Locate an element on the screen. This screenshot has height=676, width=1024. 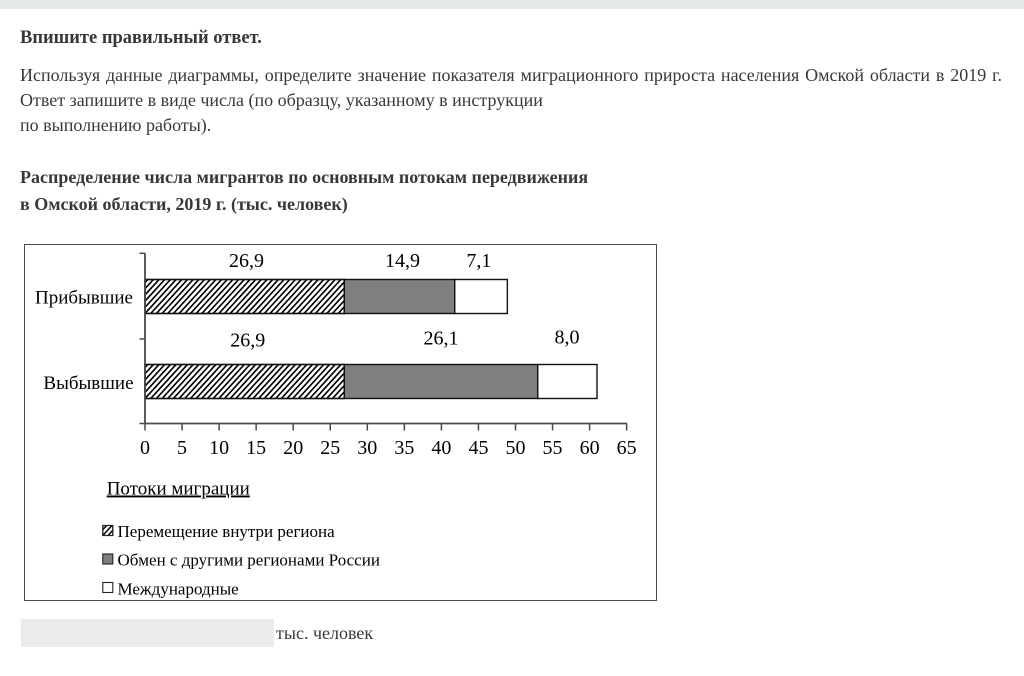
svg-text:Обмен с другими регионами Росс: Обмен с другими регионами России is located at coordinates (249, 559).